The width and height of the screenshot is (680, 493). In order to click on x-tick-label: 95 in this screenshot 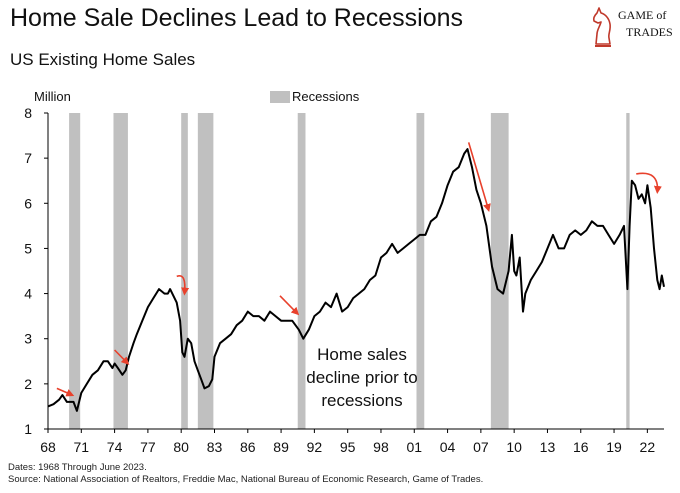, I will do `click(348, 447)`.